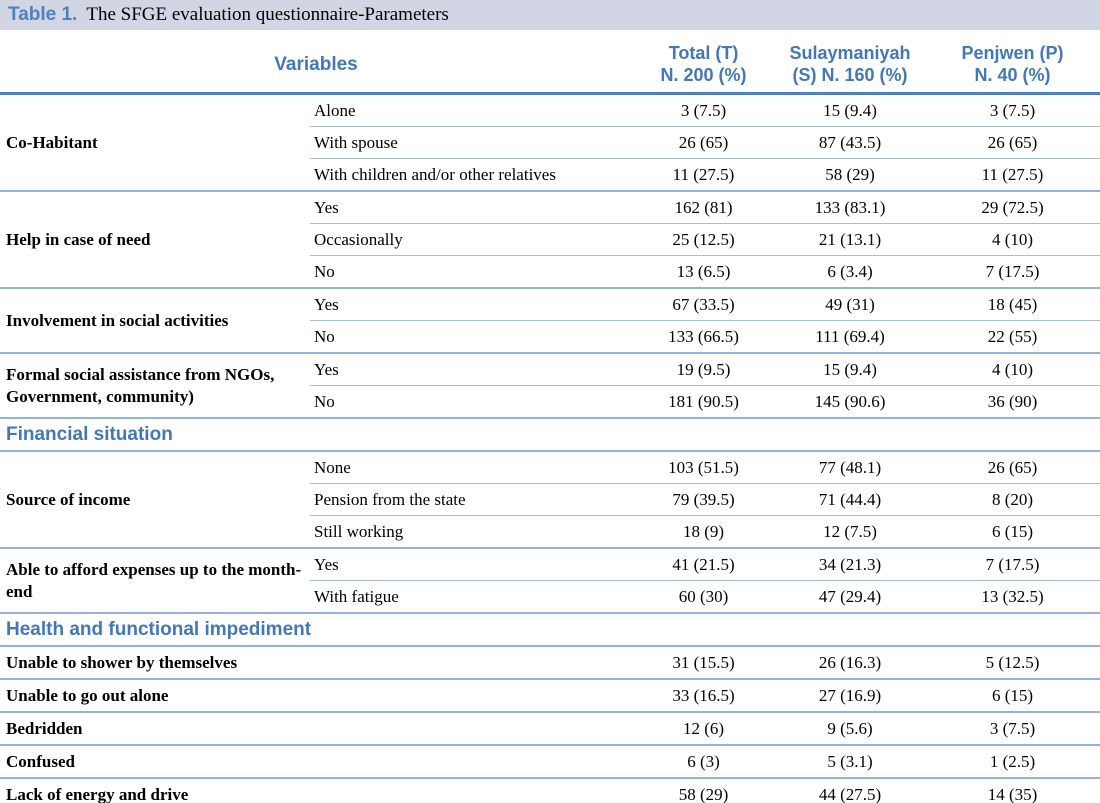  I want to click on column-header-penjwen-line2: N. 40 (%), so click(1012, 75).